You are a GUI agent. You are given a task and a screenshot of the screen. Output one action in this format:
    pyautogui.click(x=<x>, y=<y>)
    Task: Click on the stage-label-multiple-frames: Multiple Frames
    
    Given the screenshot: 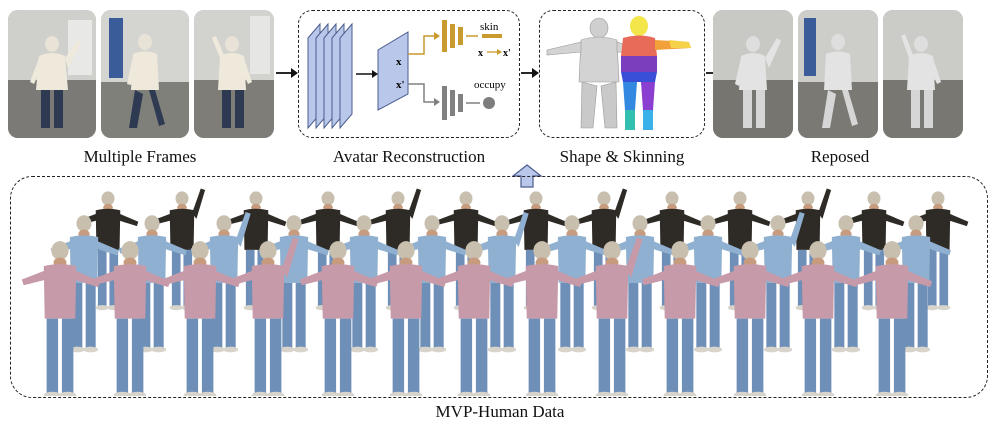 What is the action you would take?
    pyautogui.click(x=140, y=156)
    